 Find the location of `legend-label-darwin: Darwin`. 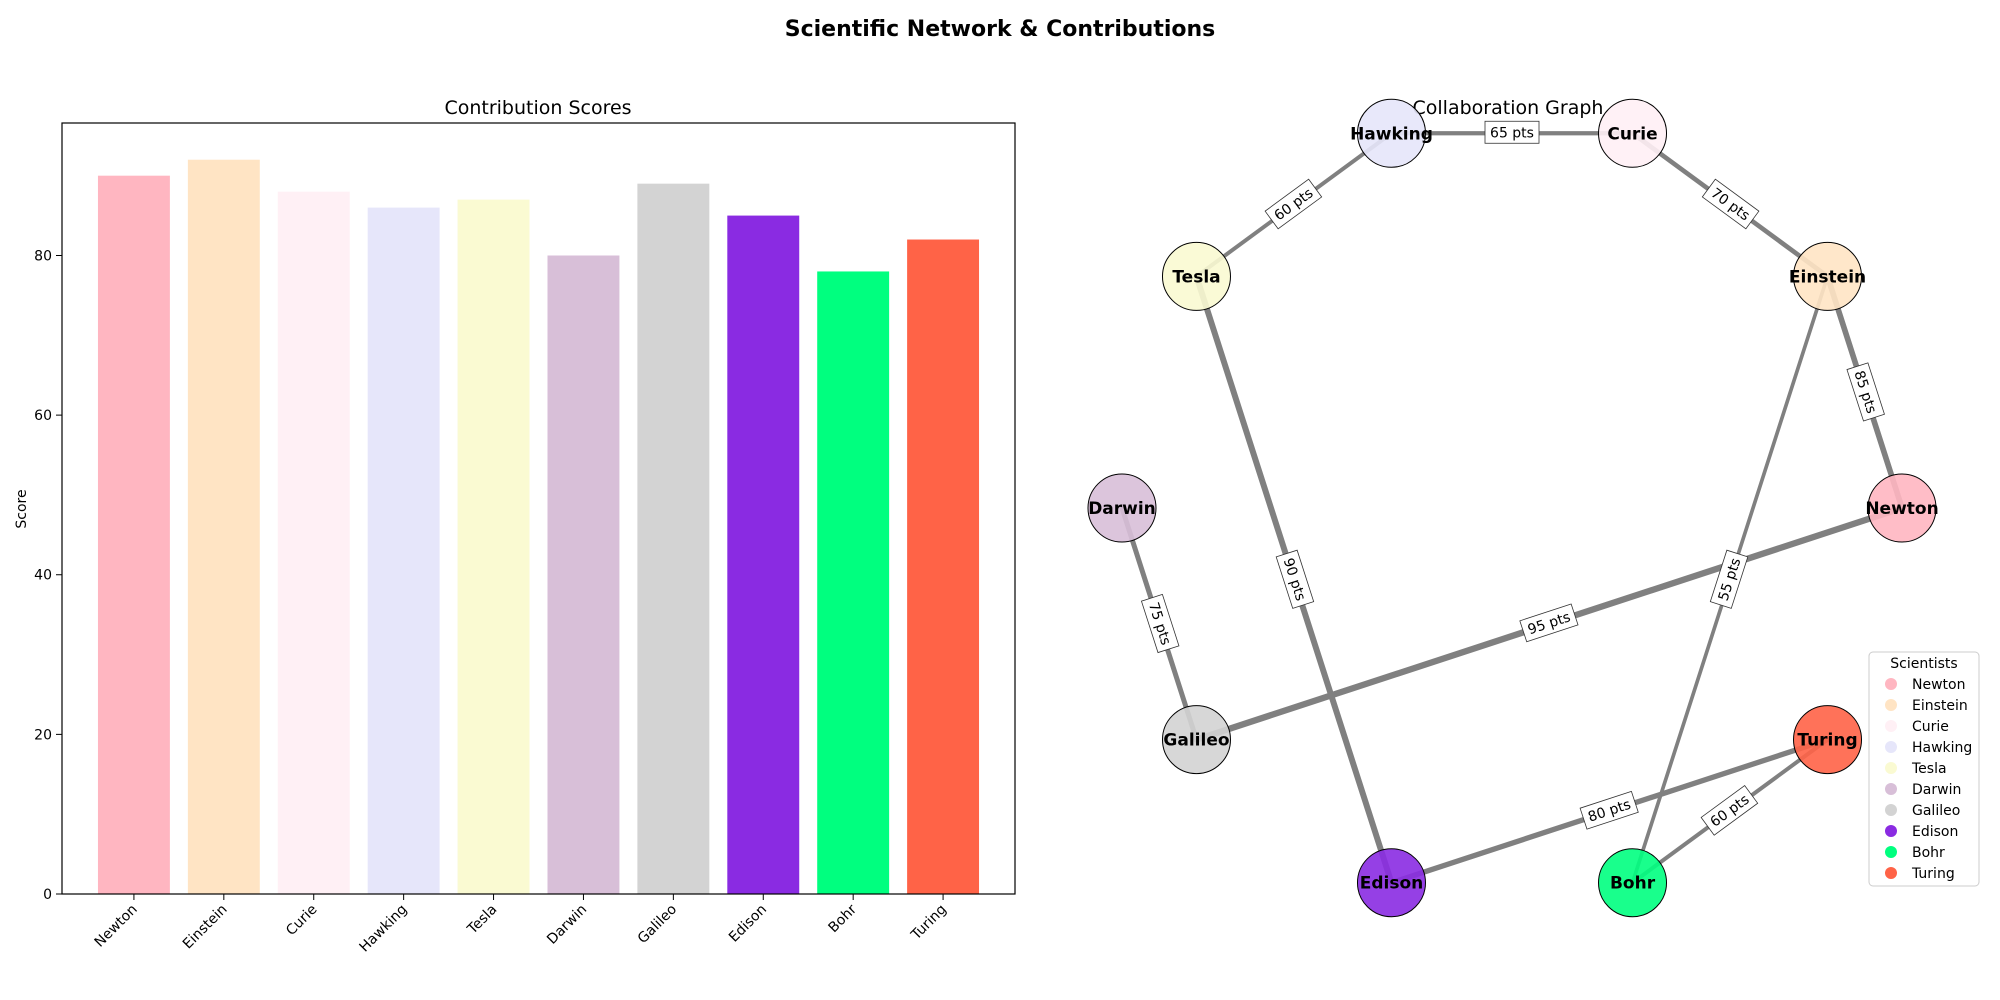

legend-label-darwin: Darwin is located at coordinates (1936, 790).